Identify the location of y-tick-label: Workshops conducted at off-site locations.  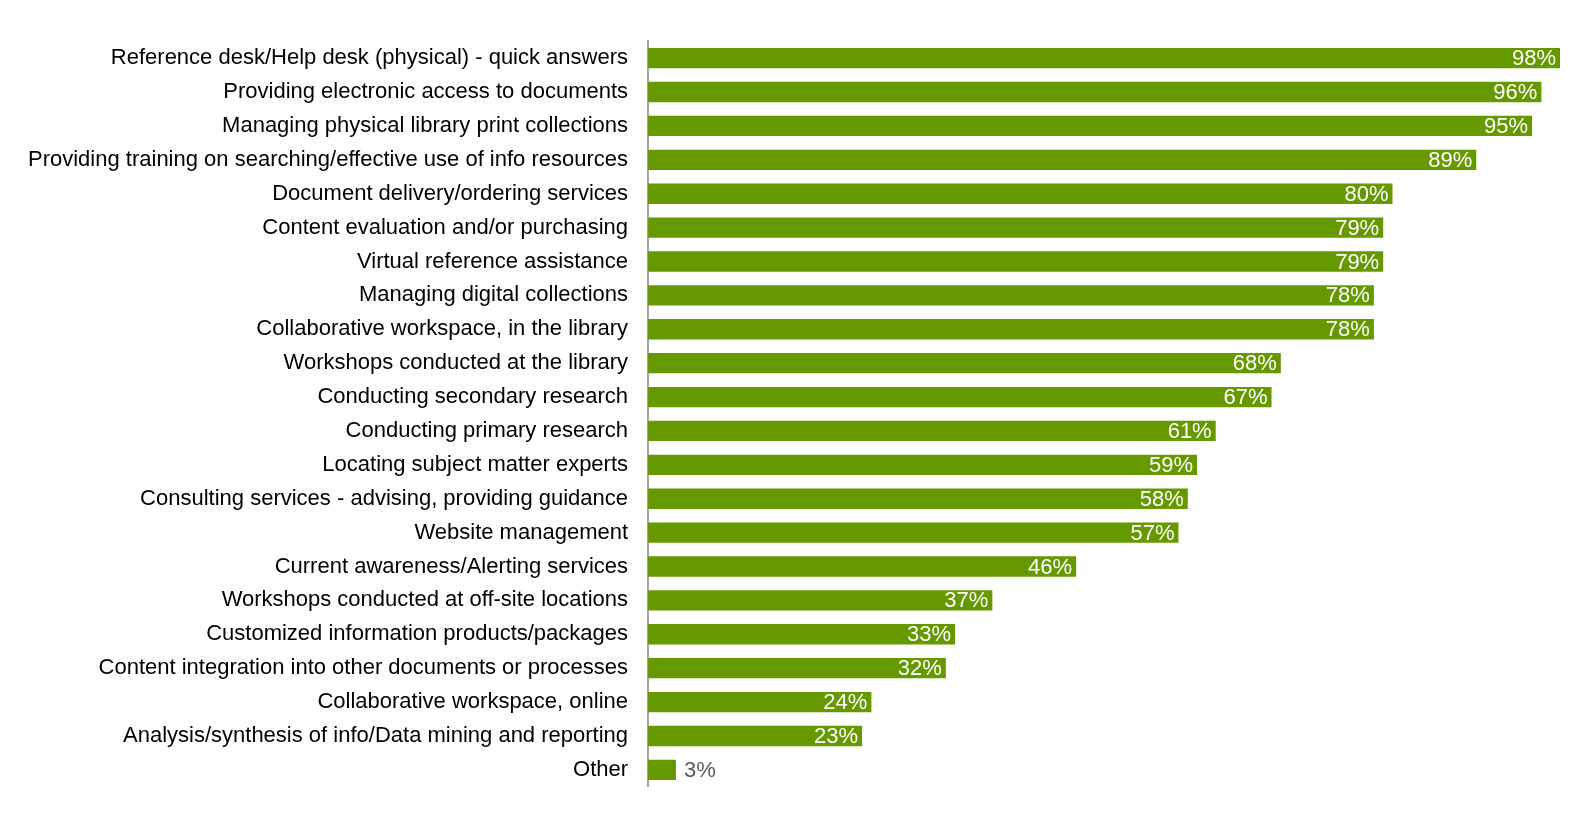
(425, 599).